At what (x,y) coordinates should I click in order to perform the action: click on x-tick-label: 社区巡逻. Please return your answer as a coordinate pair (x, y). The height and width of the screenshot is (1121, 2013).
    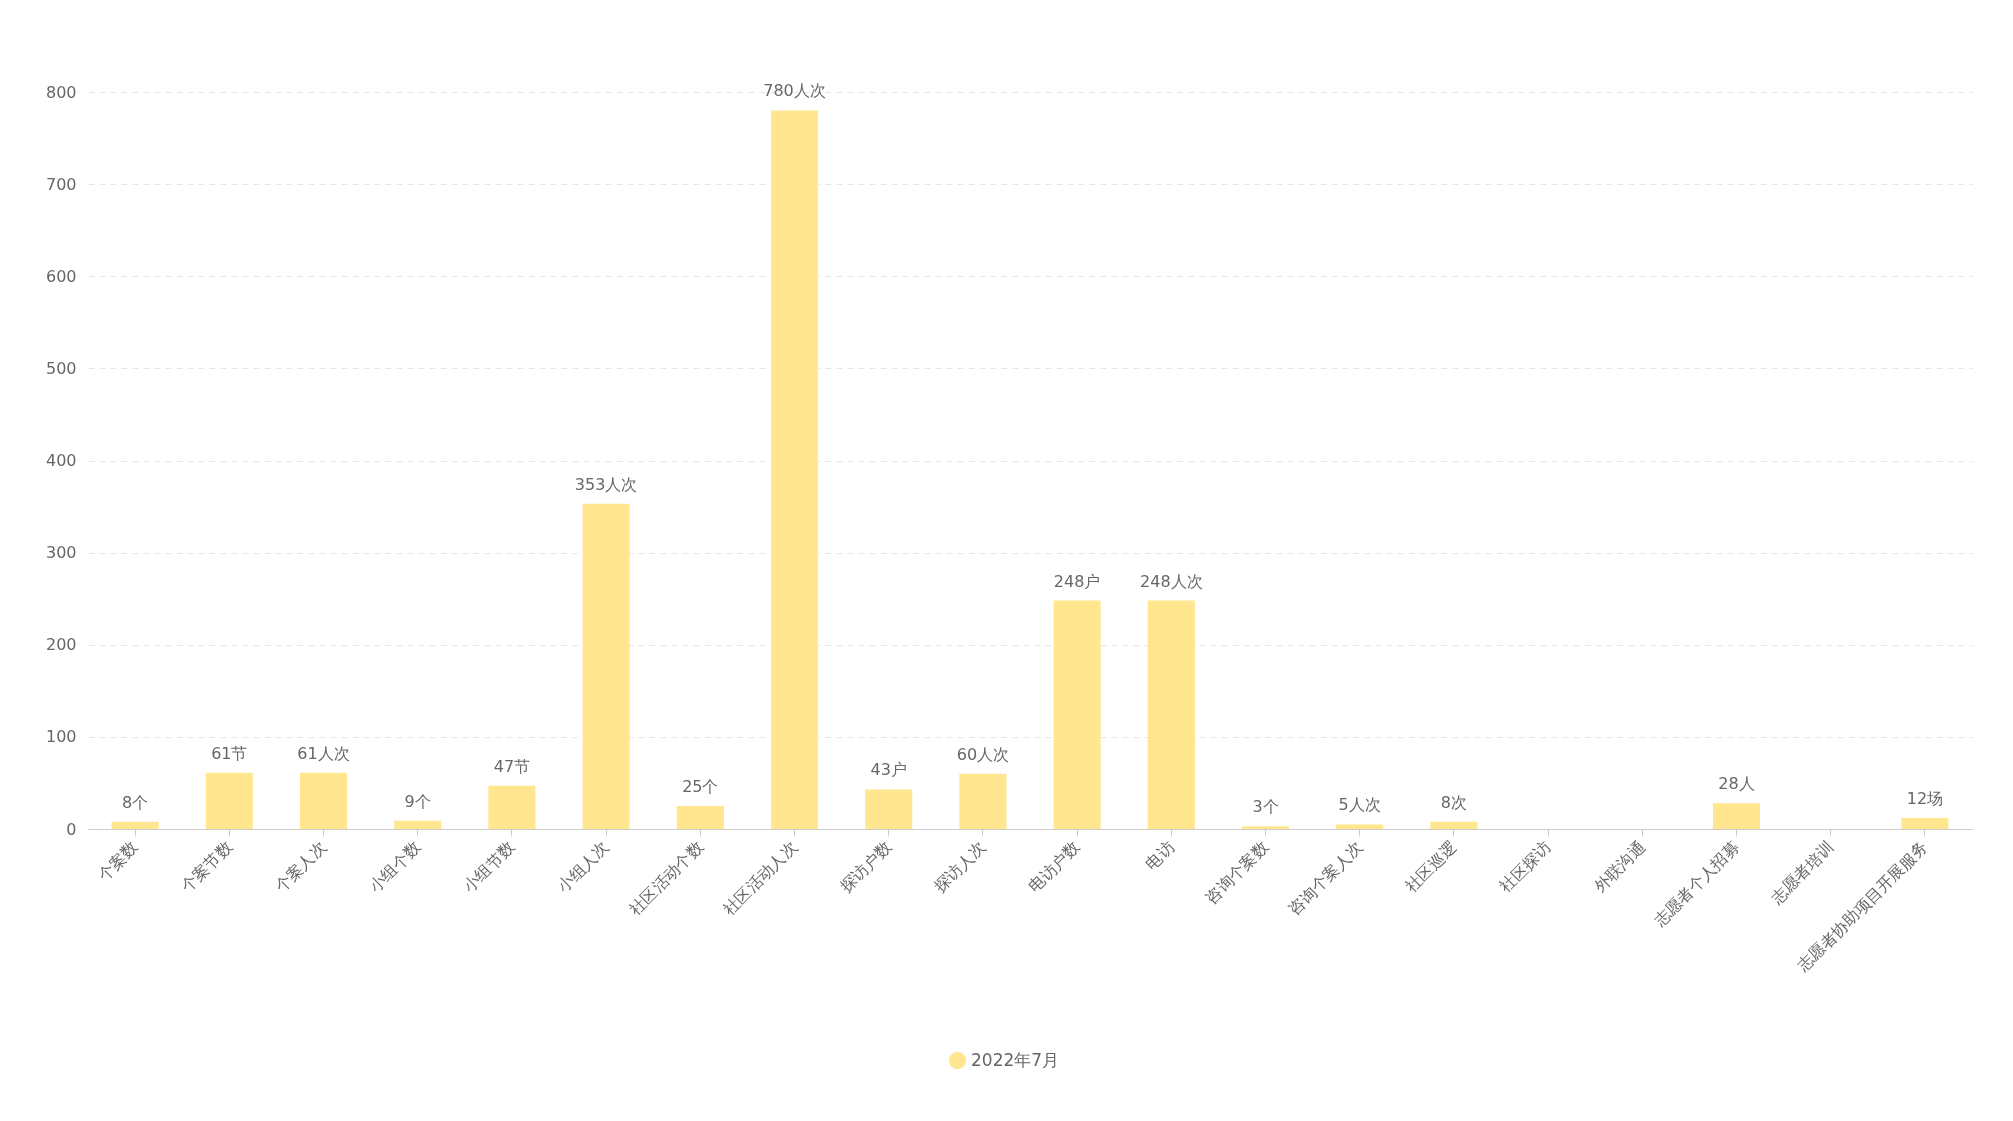
    Looking at the image, I should click on (1431, 867).